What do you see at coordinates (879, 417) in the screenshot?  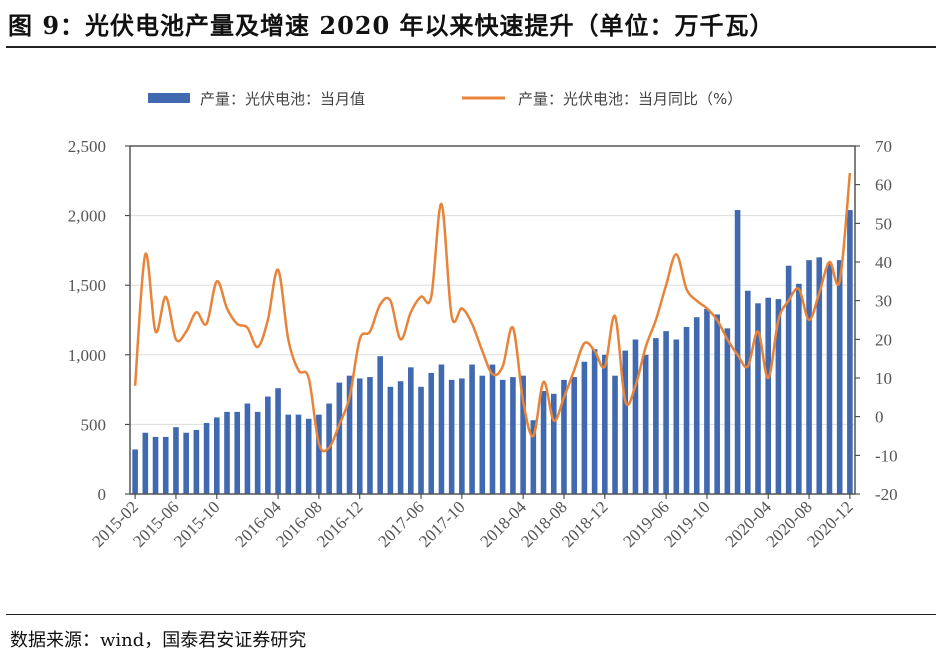 I see `right-tick-label: 0` at bounding box center [879, 417].